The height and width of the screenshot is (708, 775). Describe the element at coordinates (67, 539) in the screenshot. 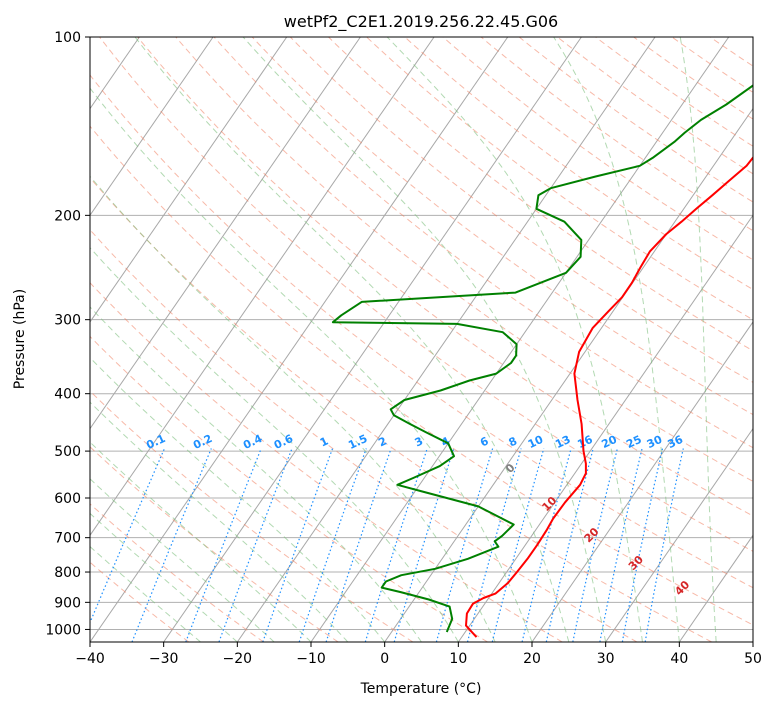

I see `y-tick-label: 700` at that location.